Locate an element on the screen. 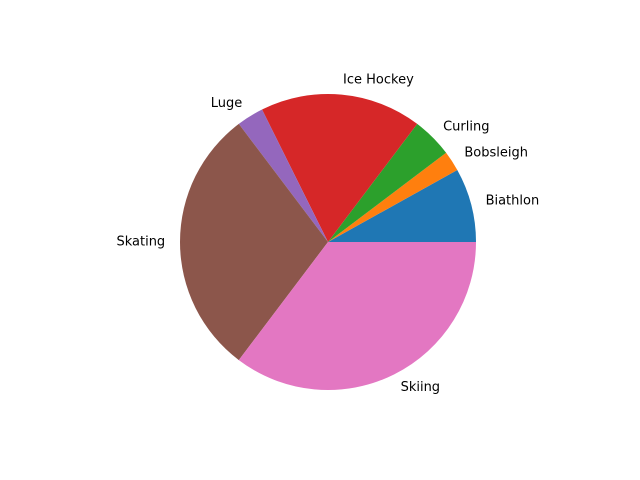  pie-slice-luge is located at coordinates (283, 176).